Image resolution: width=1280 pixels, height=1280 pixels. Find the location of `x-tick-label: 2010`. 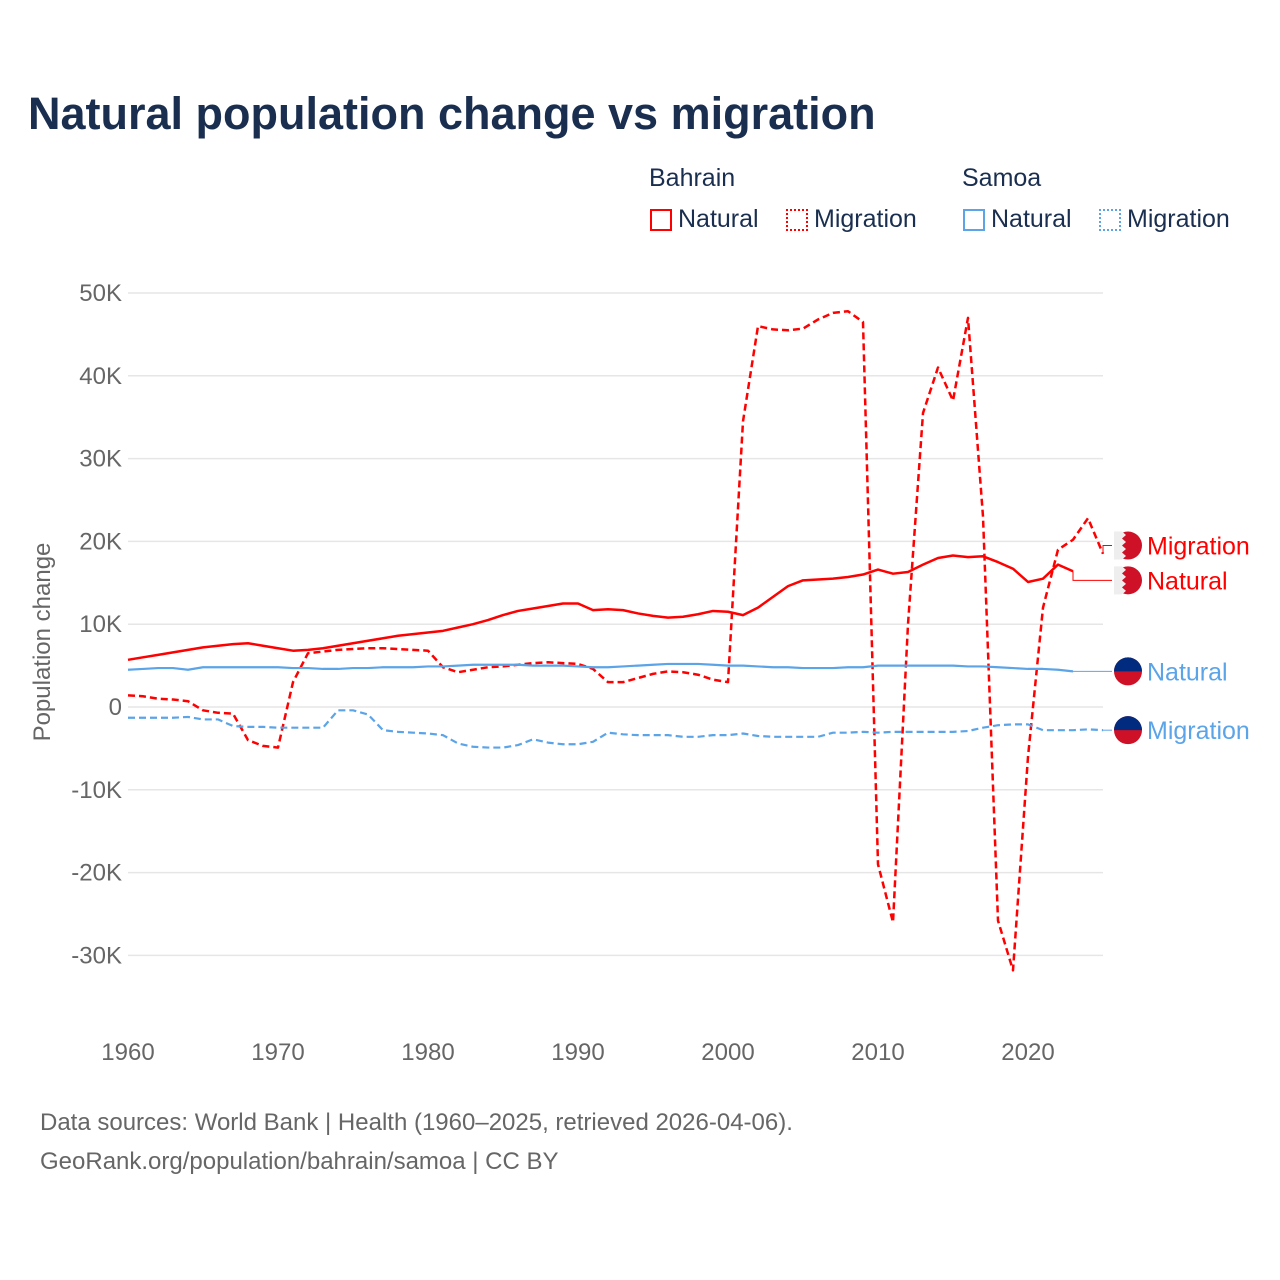

x-tick-label: 2010 is located at coordinates (877, 1052).